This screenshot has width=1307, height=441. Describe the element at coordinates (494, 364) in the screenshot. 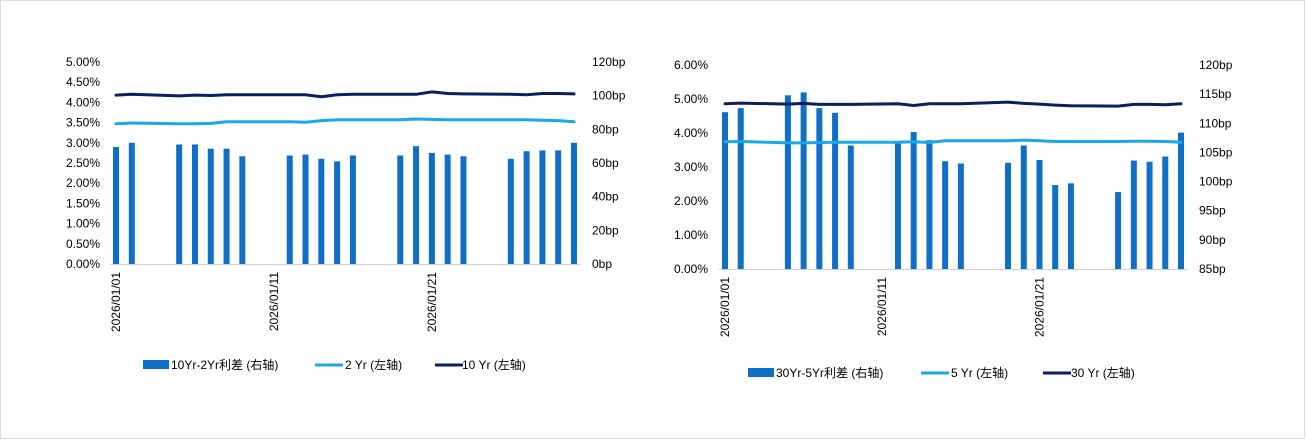

I see `legend-label: 10 Yr (左轴)` at that location.